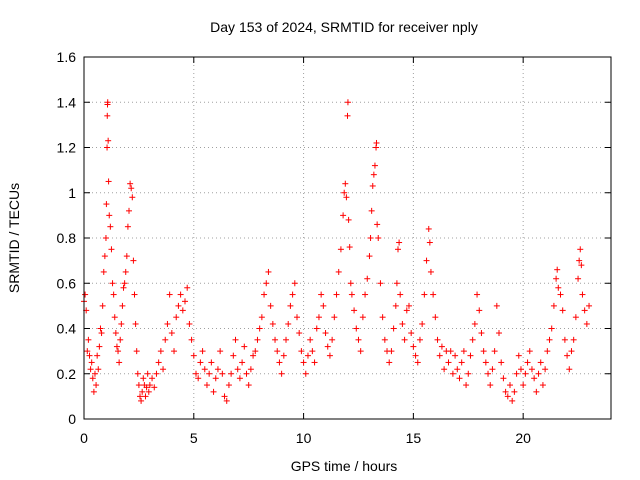 The image size is (640, 480). I want to click on x-tick-label: 0, so click(84, 438).